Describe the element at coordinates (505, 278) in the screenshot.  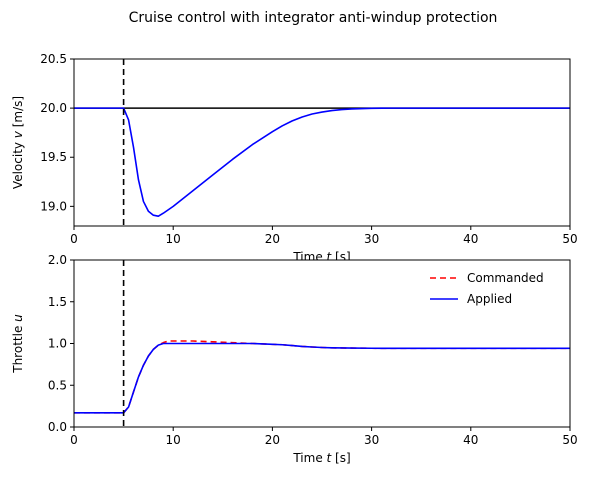
I see `legend-label-commanded: Commanded` at that location.